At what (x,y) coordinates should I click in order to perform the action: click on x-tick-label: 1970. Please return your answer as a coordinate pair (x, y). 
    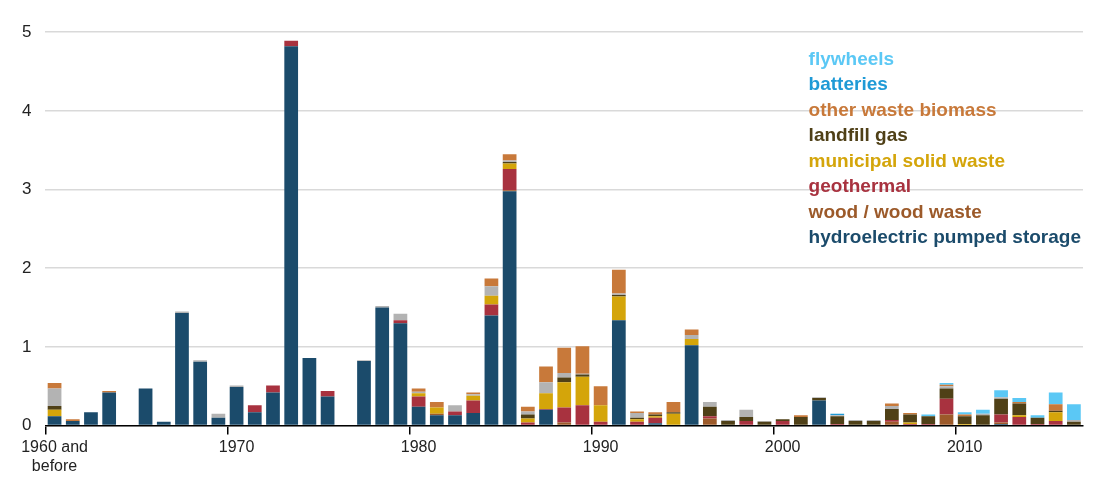
    Looking at the image, I should click on (236, 446).